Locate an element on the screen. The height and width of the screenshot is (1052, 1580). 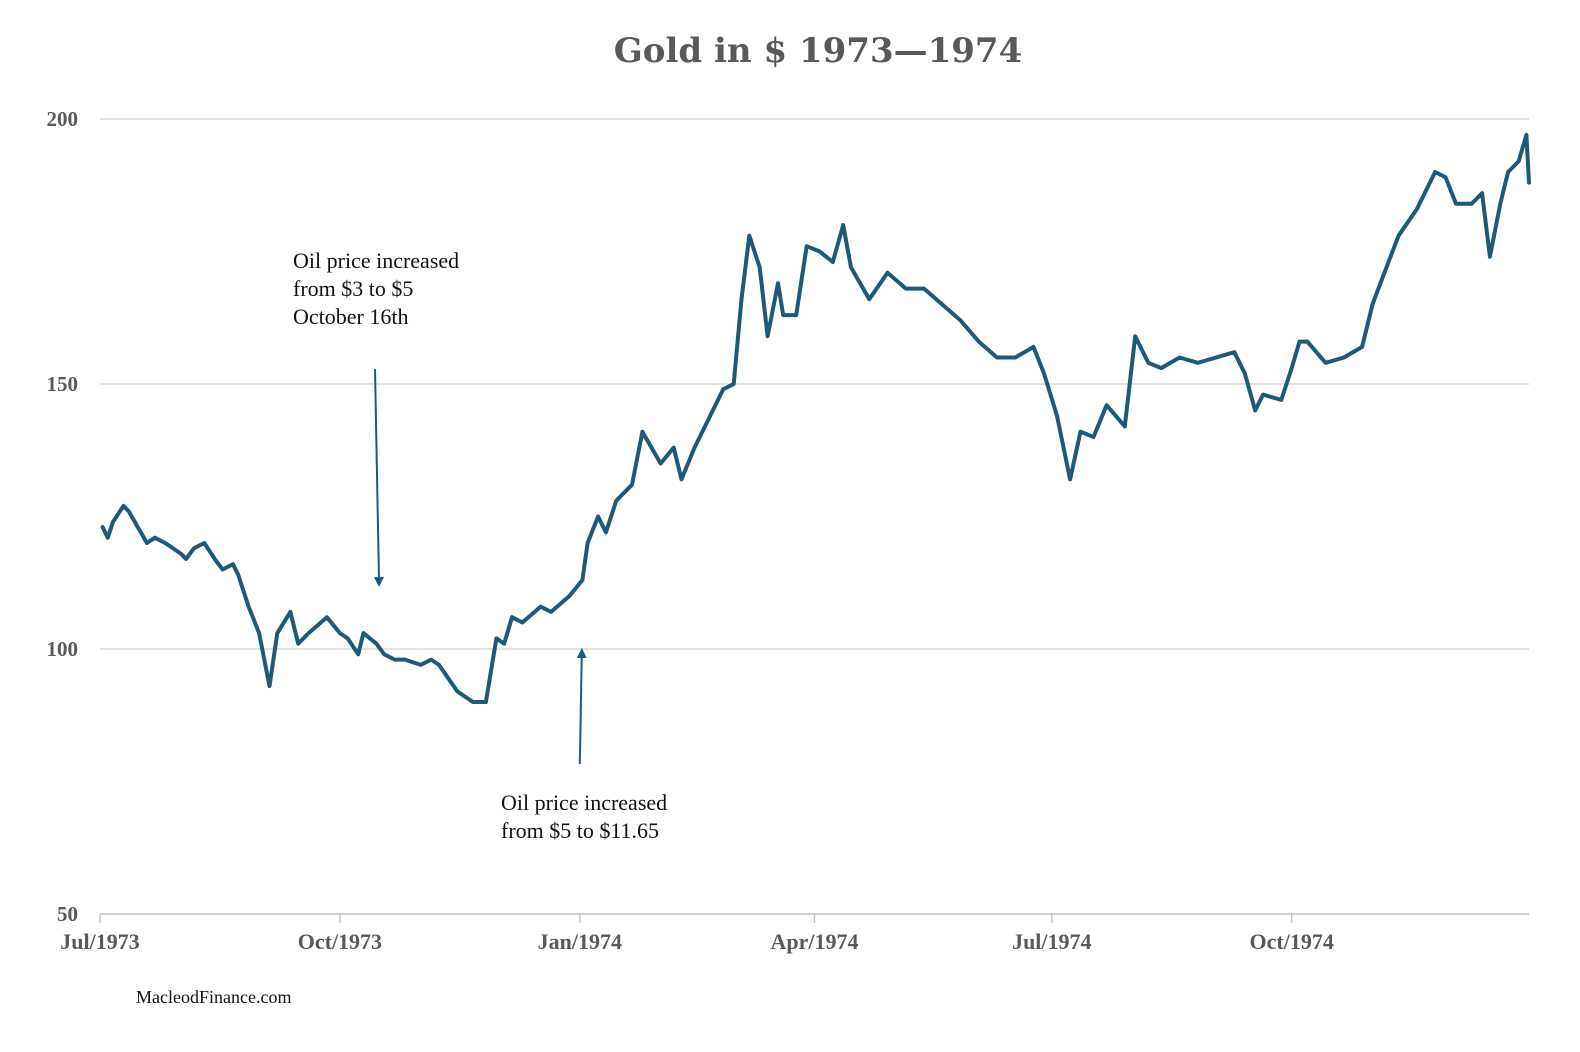
annotation-text-line: October 16th is located at coordinates (350, 316).